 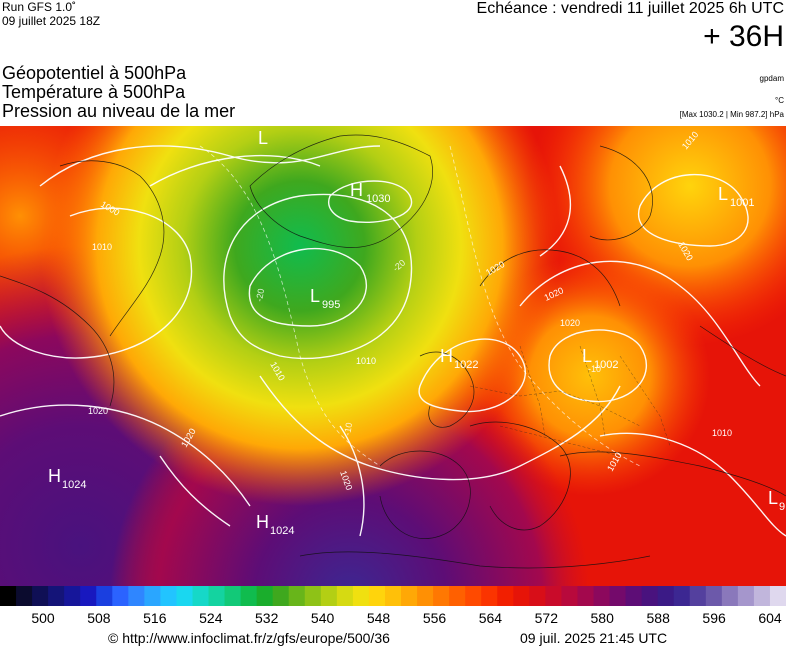 What do you see at coordinates (434, 618) in the screenshot?
I see `colorscale-tick-label: 556` at bounding box center [434, 618].